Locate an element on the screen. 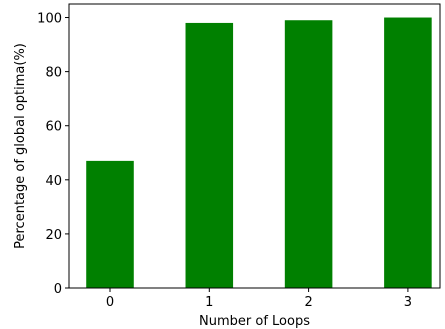  y-tick-label: 0 is located at coordinates (58, 289).